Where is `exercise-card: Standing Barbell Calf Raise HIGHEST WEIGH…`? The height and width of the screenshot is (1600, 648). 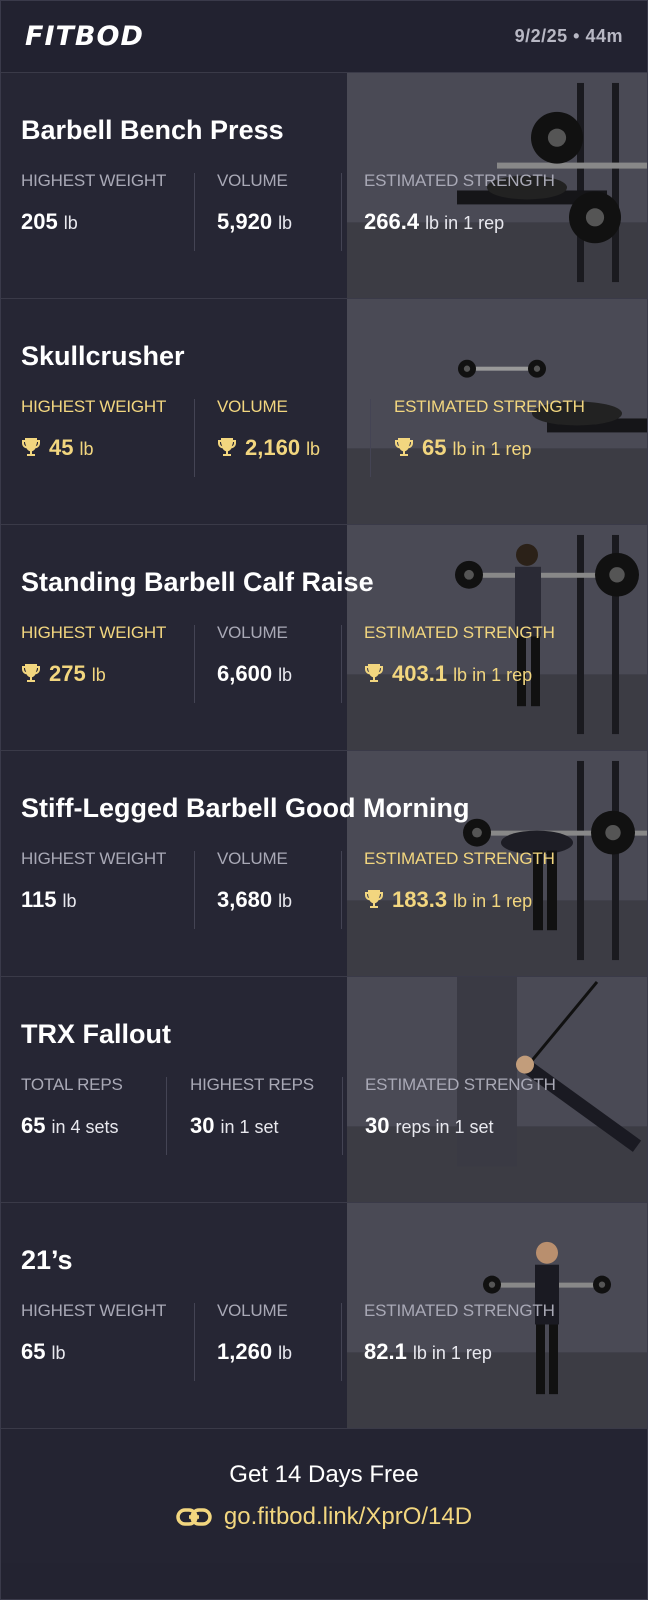
exercise-card: Standing Barbell Calf Raise HIGHEST WEIGH… is located at coordinates (324, 638).